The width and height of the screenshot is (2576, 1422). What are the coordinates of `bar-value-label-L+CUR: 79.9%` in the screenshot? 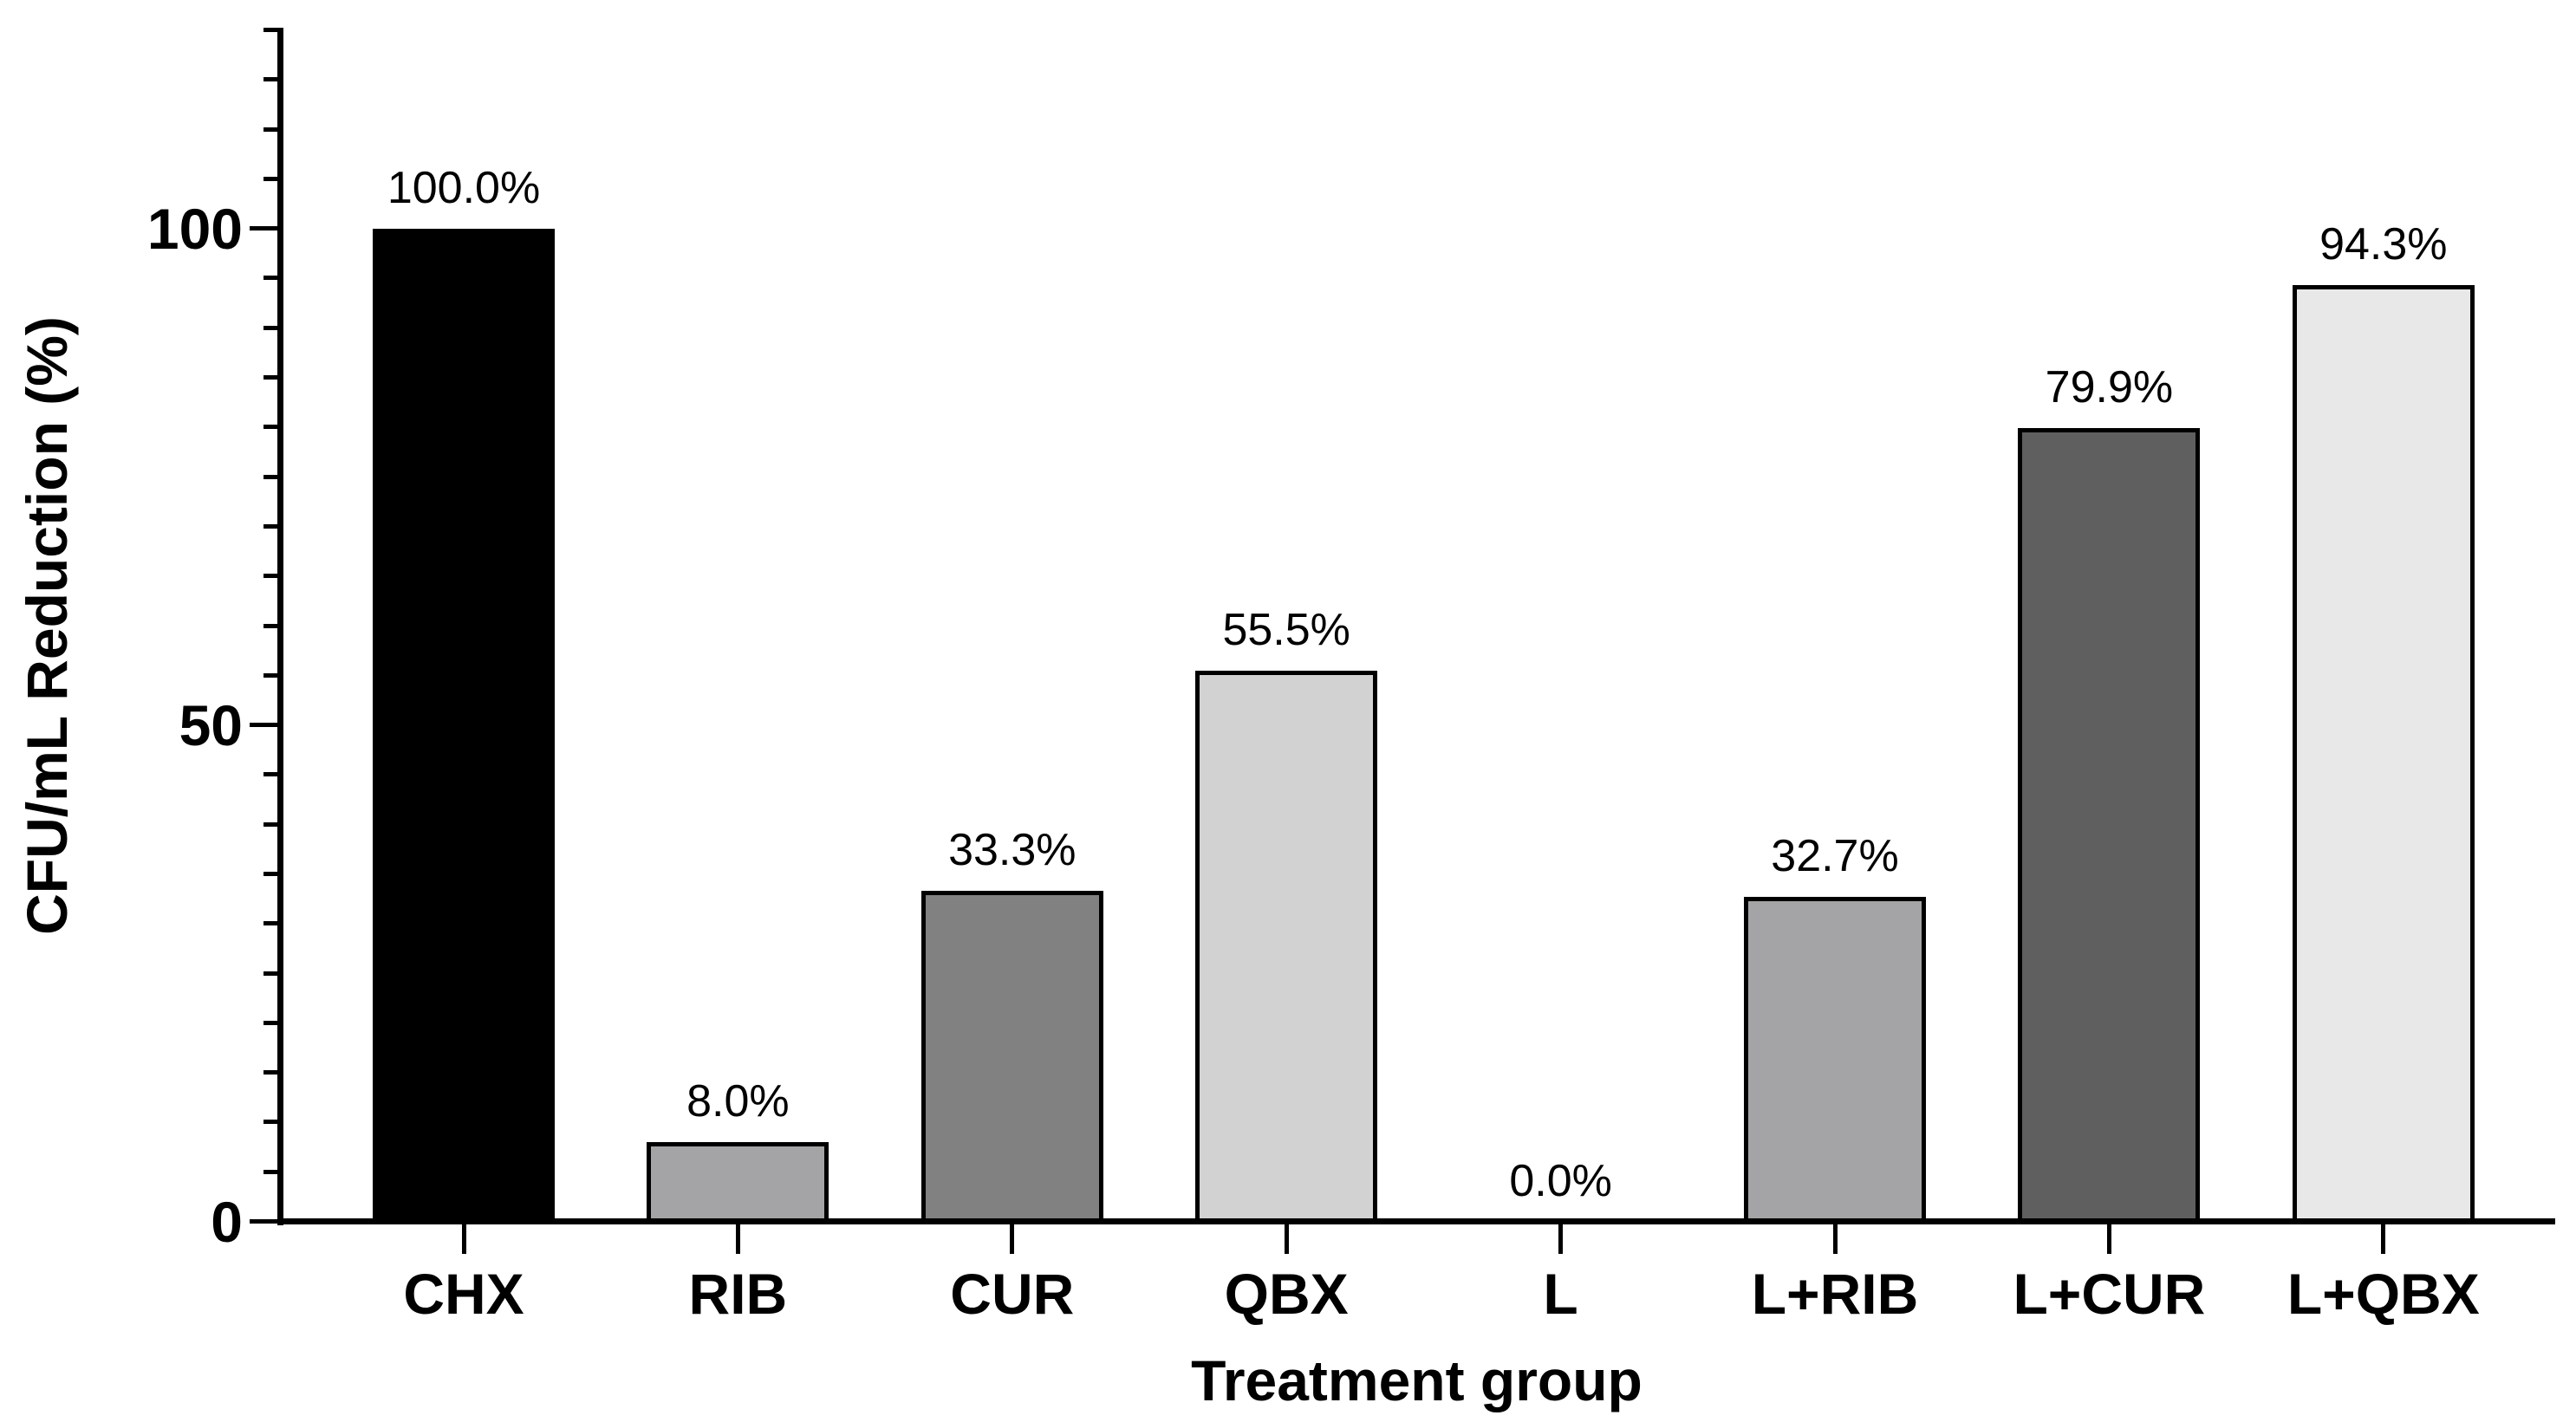 It's located at (2109, 387).